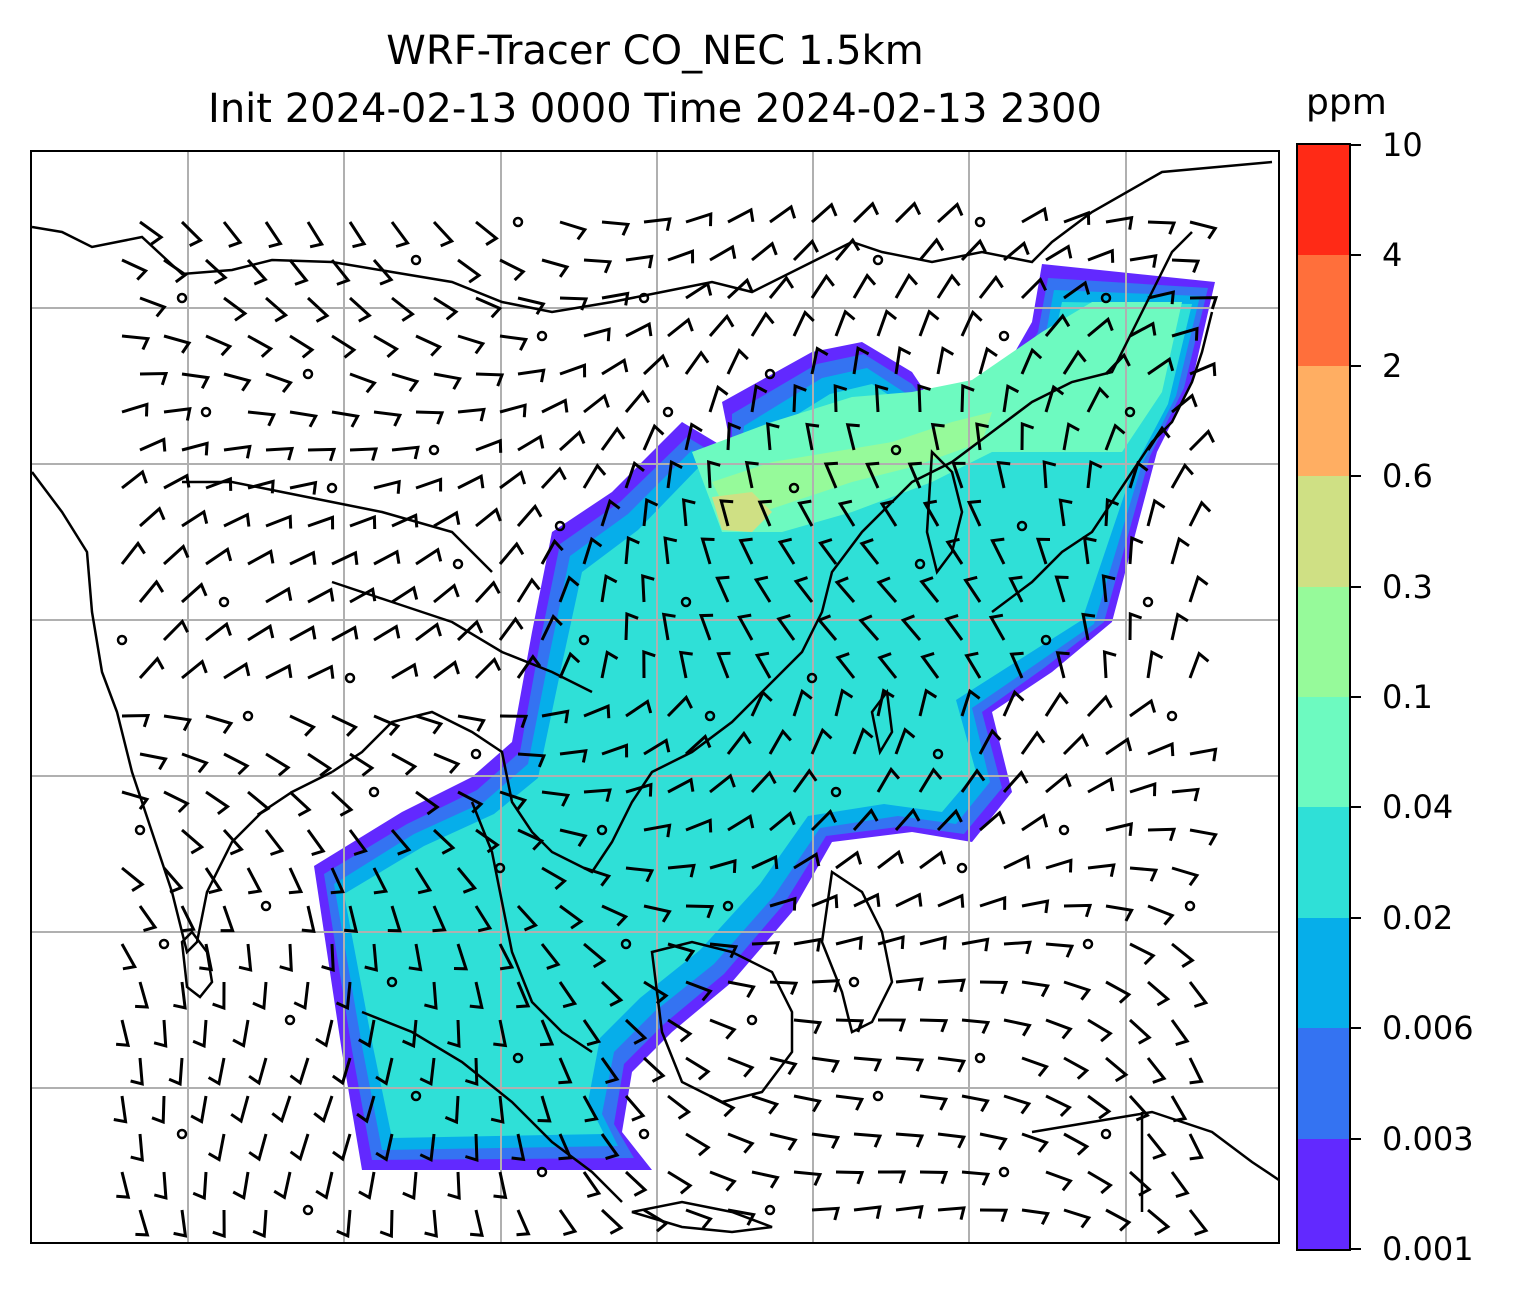  I want to click on map-title: WRF-Tracer CO_NEC 1.5km, so click(655, 51).